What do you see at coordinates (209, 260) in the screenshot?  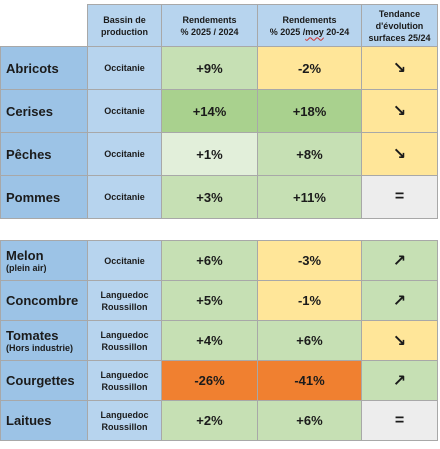 I see `yield-vs-2024: +6%` at bounding box center [209, 260].